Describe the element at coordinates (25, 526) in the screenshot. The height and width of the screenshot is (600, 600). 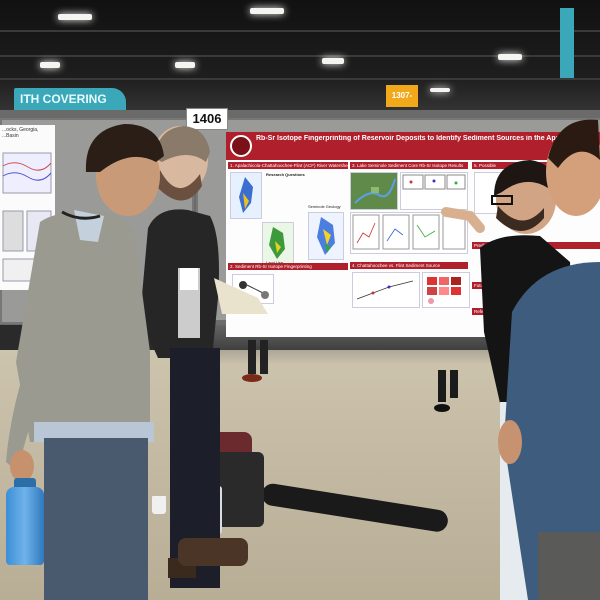
I see `blue-water-bottle` at that location.